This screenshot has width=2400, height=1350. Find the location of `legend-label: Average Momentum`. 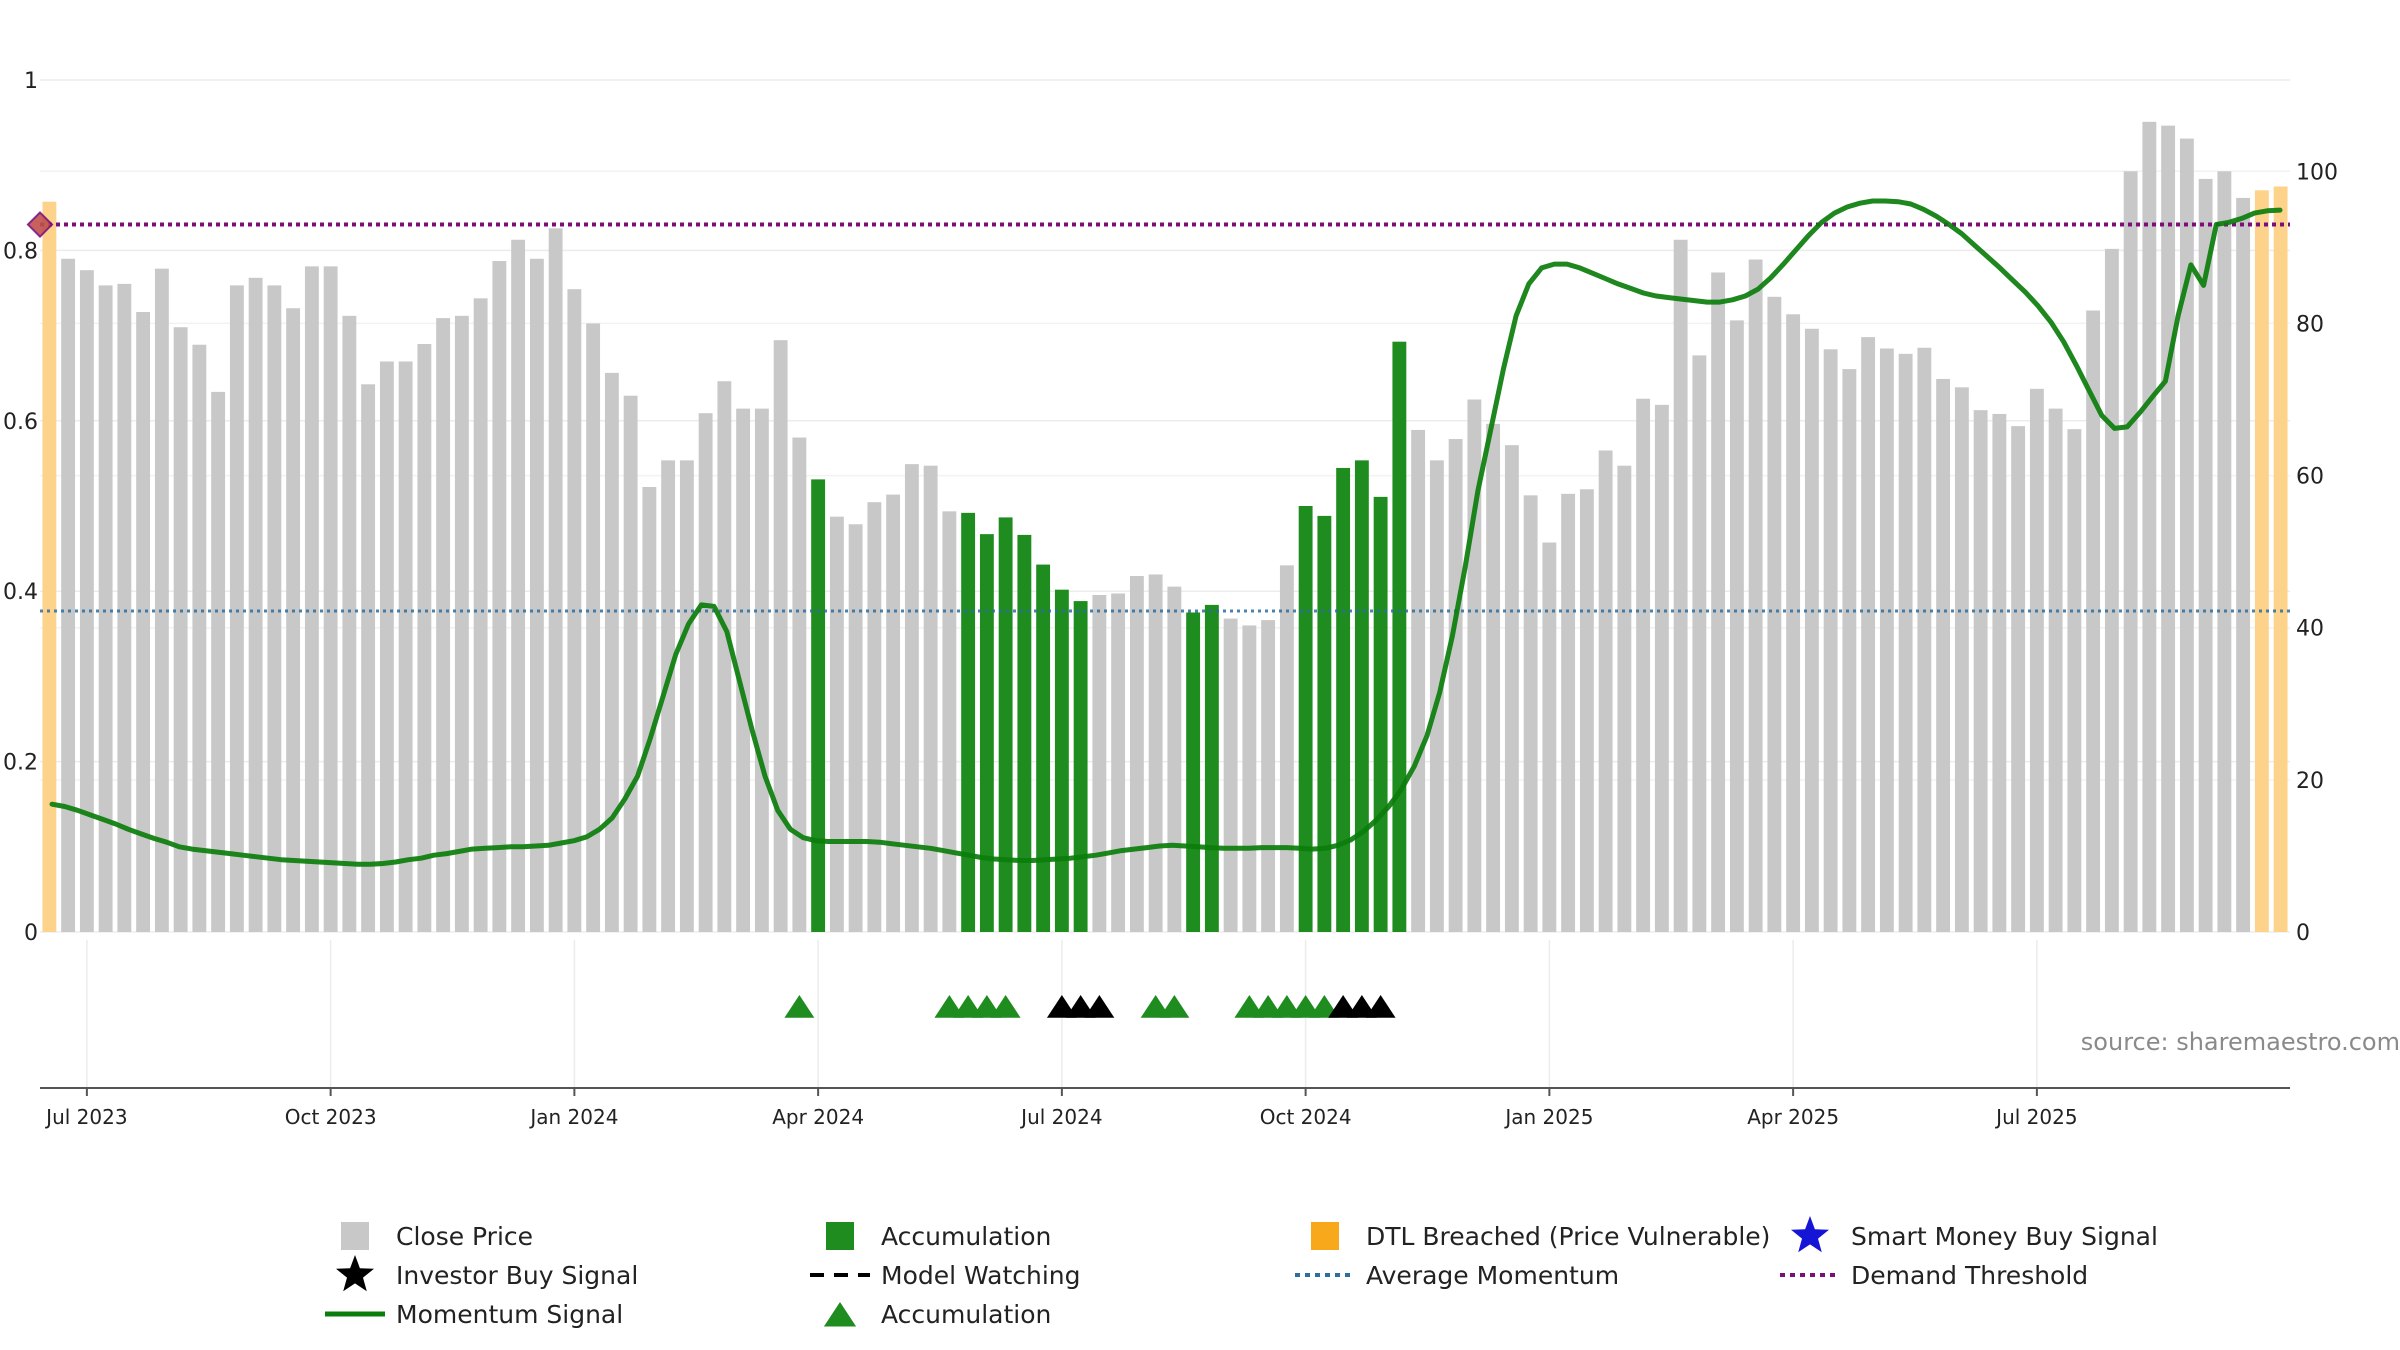

legend-label: Average Momentum is located at coordinates (1492, 1275).